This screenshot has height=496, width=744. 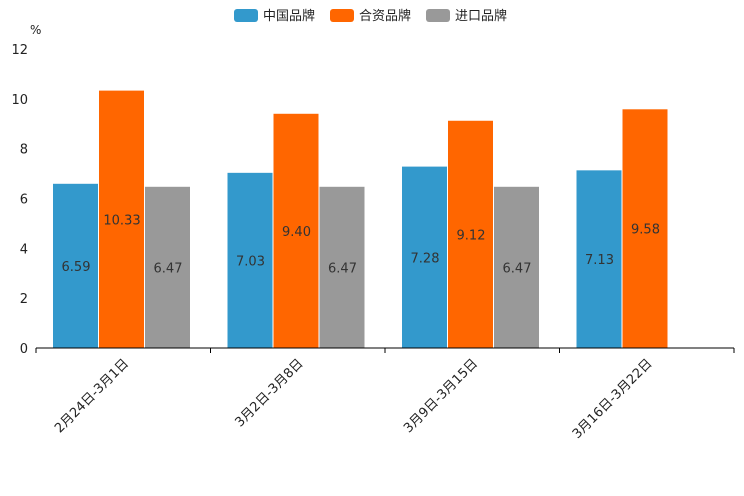 I want to click on data-label: 7.03, so click(x=250, y=261).